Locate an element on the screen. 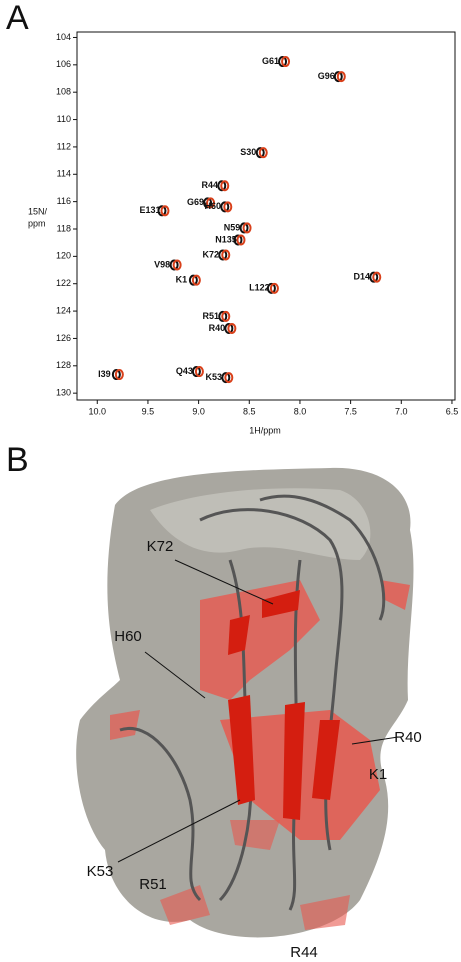  peak-label: K72 is located at coordinates (211, 254).